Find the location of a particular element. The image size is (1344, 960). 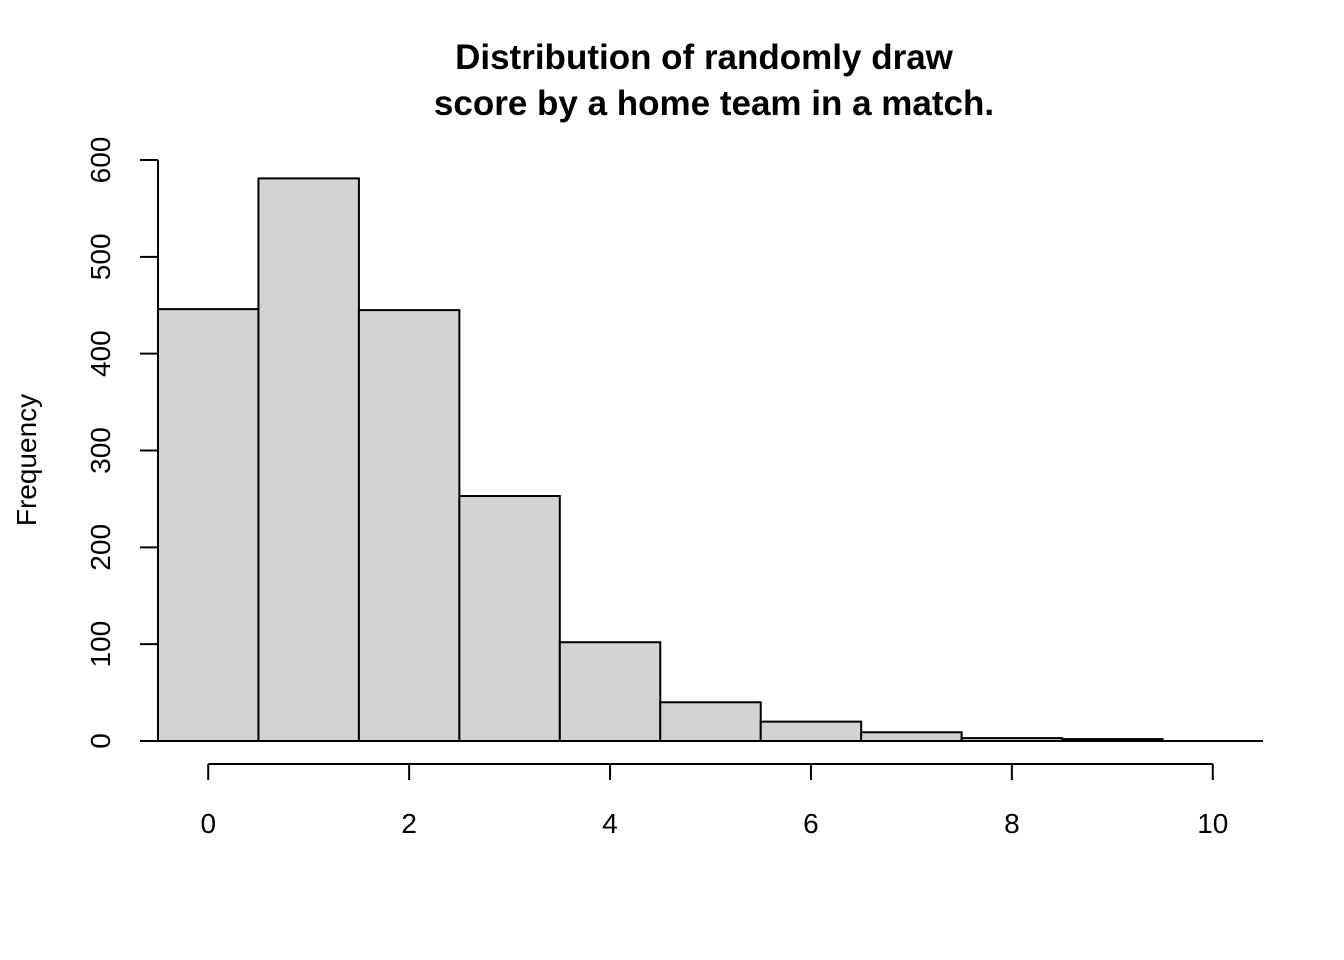

y-axis-label: Frequency is located at coordinates (26, 460).